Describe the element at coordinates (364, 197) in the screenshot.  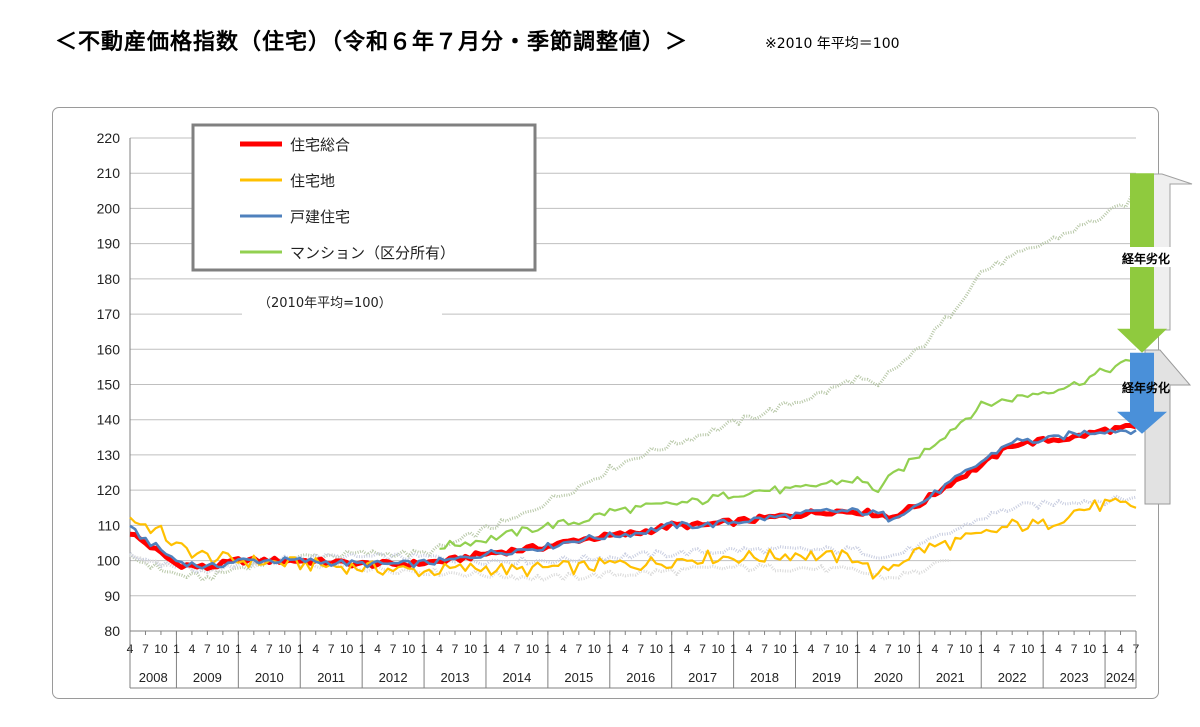
I see `legend-box` at that location.